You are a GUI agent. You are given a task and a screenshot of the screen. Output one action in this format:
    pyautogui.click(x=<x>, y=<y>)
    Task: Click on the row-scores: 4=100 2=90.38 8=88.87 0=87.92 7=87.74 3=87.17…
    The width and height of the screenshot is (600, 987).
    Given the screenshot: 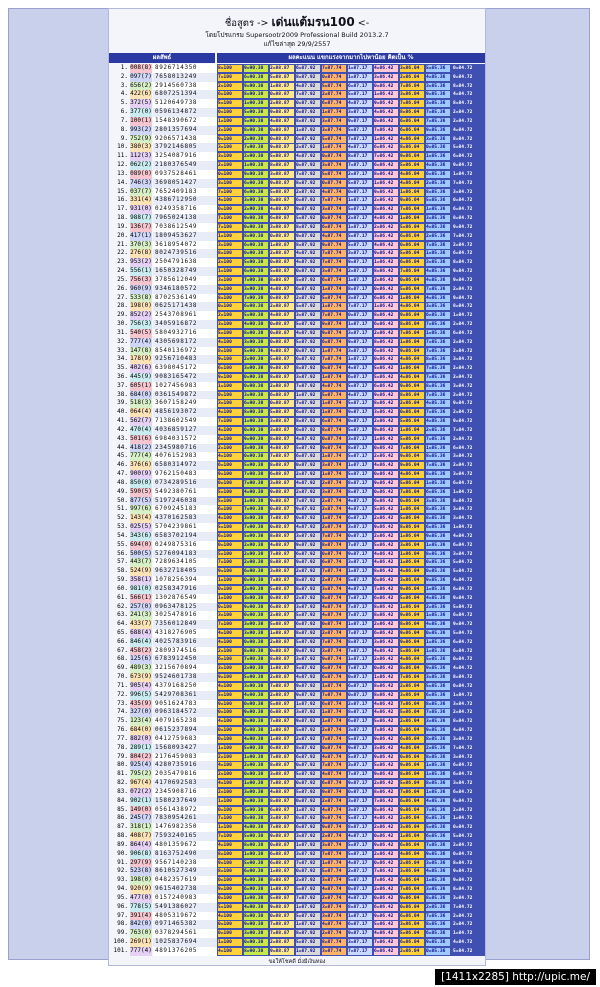 What is the action you would take?
    pyautogui.click(x=351, y=766)
    